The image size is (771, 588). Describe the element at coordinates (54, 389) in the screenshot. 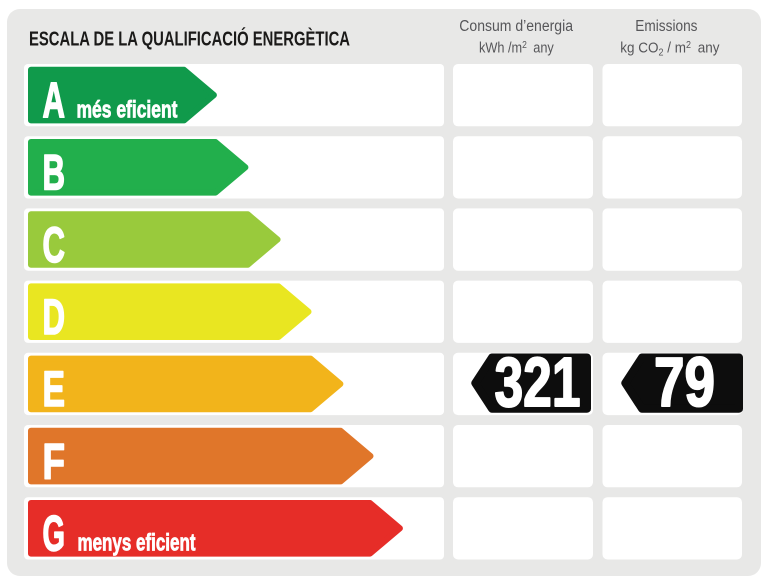

I see `svg-text: E` at that location.